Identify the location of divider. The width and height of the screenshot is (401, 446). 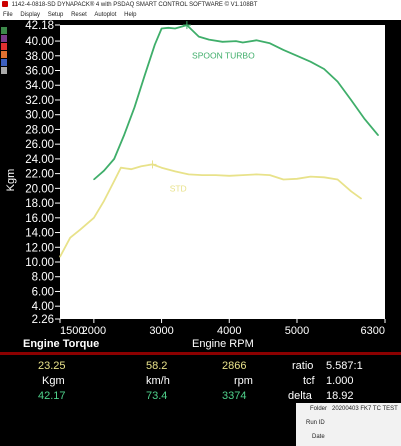
(200, 353).